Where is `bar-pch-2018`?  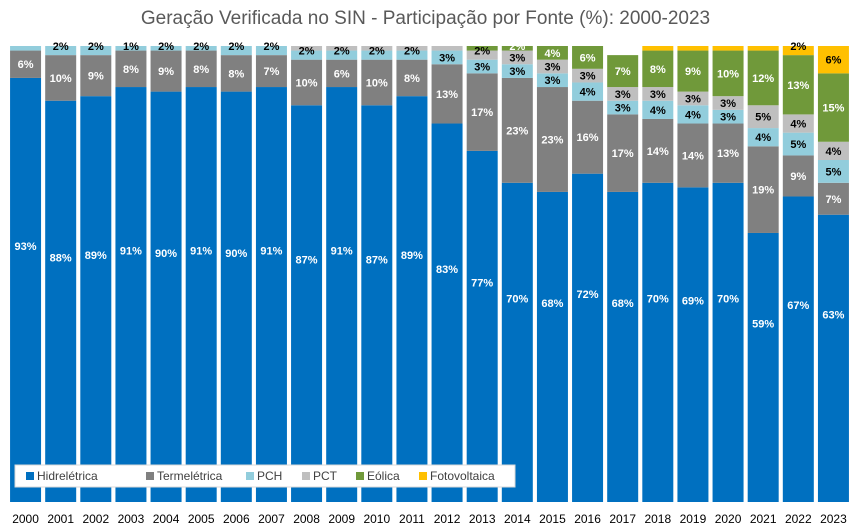 bar-pch-2018 is located at coordinates (658, 109).